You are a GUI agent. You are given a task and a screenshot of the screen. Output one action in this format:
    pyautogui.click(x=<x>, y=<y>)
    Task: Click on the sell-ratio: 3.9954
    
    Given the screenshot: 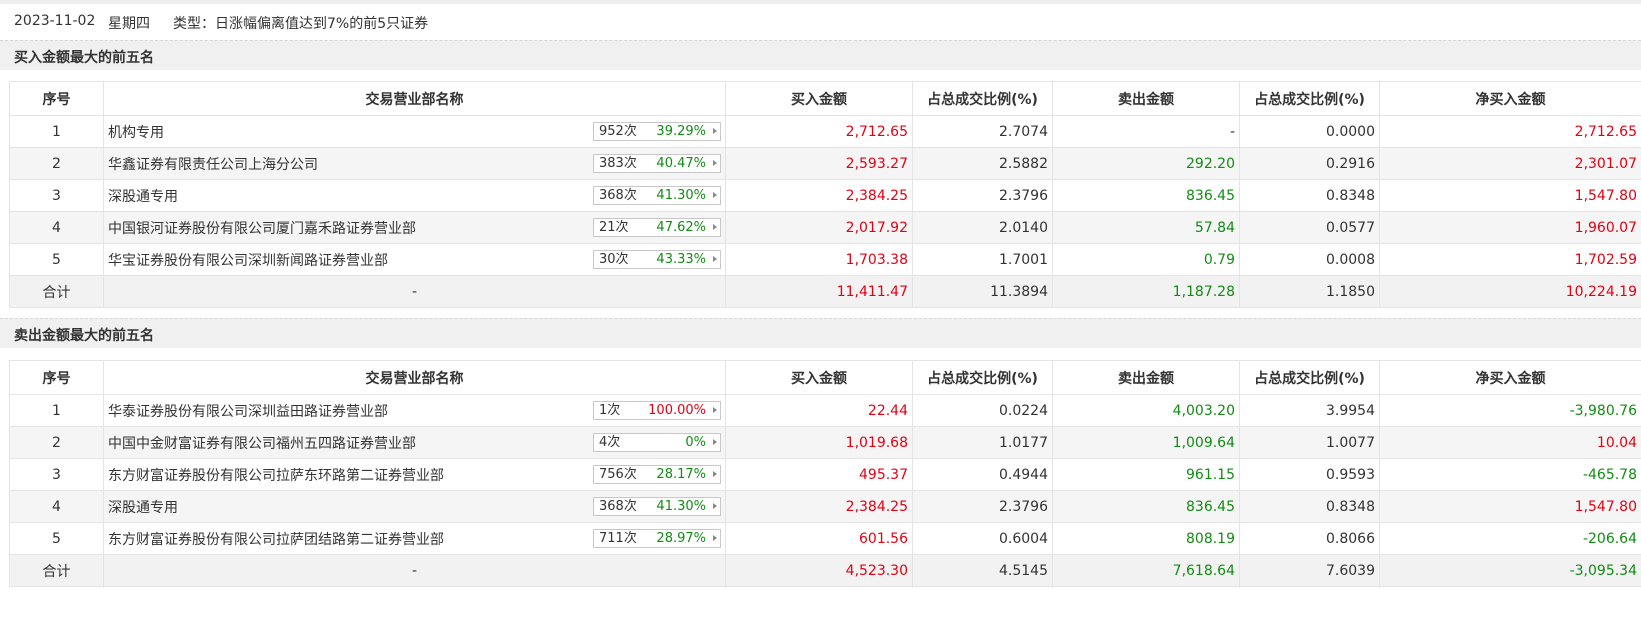 What is the action you would take?
    pyautogui.click(x=1309, y=410)
    